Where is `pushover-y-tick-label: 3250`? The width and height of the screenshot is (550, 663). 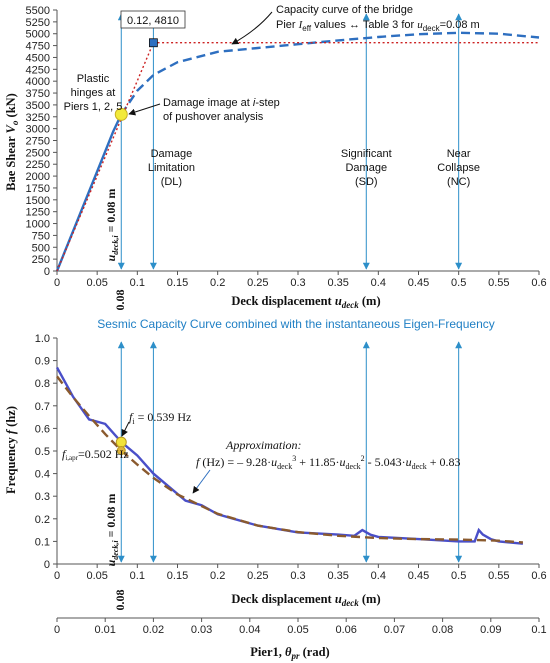
pushover-y-tick-label: 3250 is located at coordinates (38, 118).